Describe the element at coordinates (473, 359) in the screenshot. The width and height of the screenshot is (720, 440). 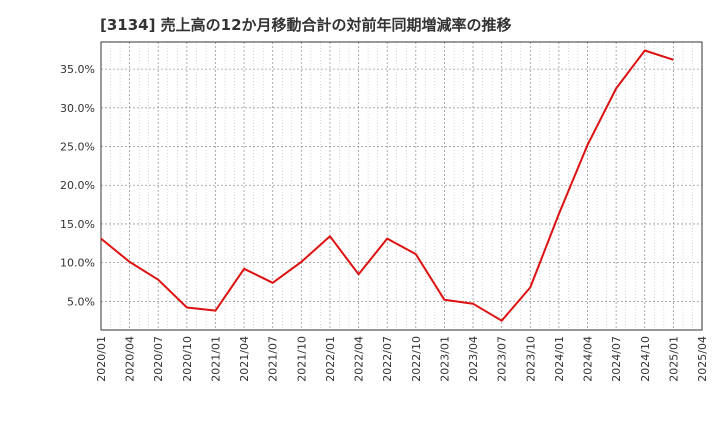
I see `x-tick-label: 2023/04` at that location.